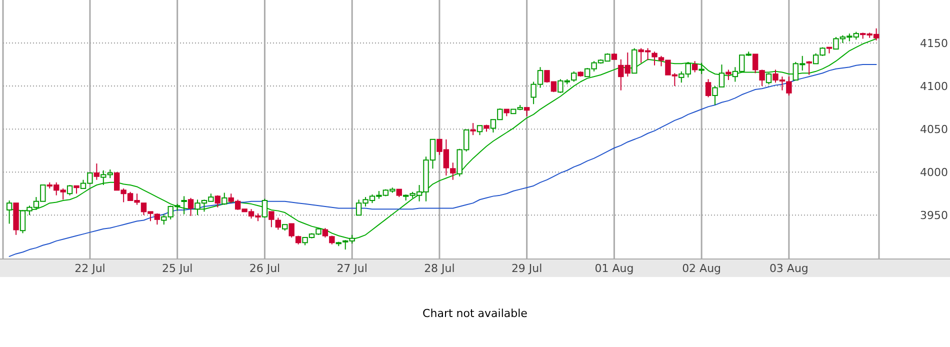 The height and width of the screenshot is (347, 950). I want to click on x-tick-label: 28 Jul, so click(439, 268).